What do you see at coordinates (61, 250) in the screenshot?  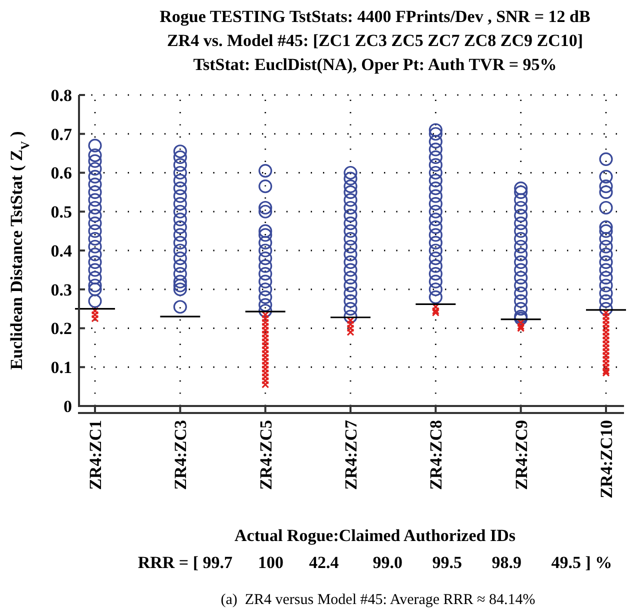 I see `y-tick-label: 0.4` at bounding box center [61, 250].